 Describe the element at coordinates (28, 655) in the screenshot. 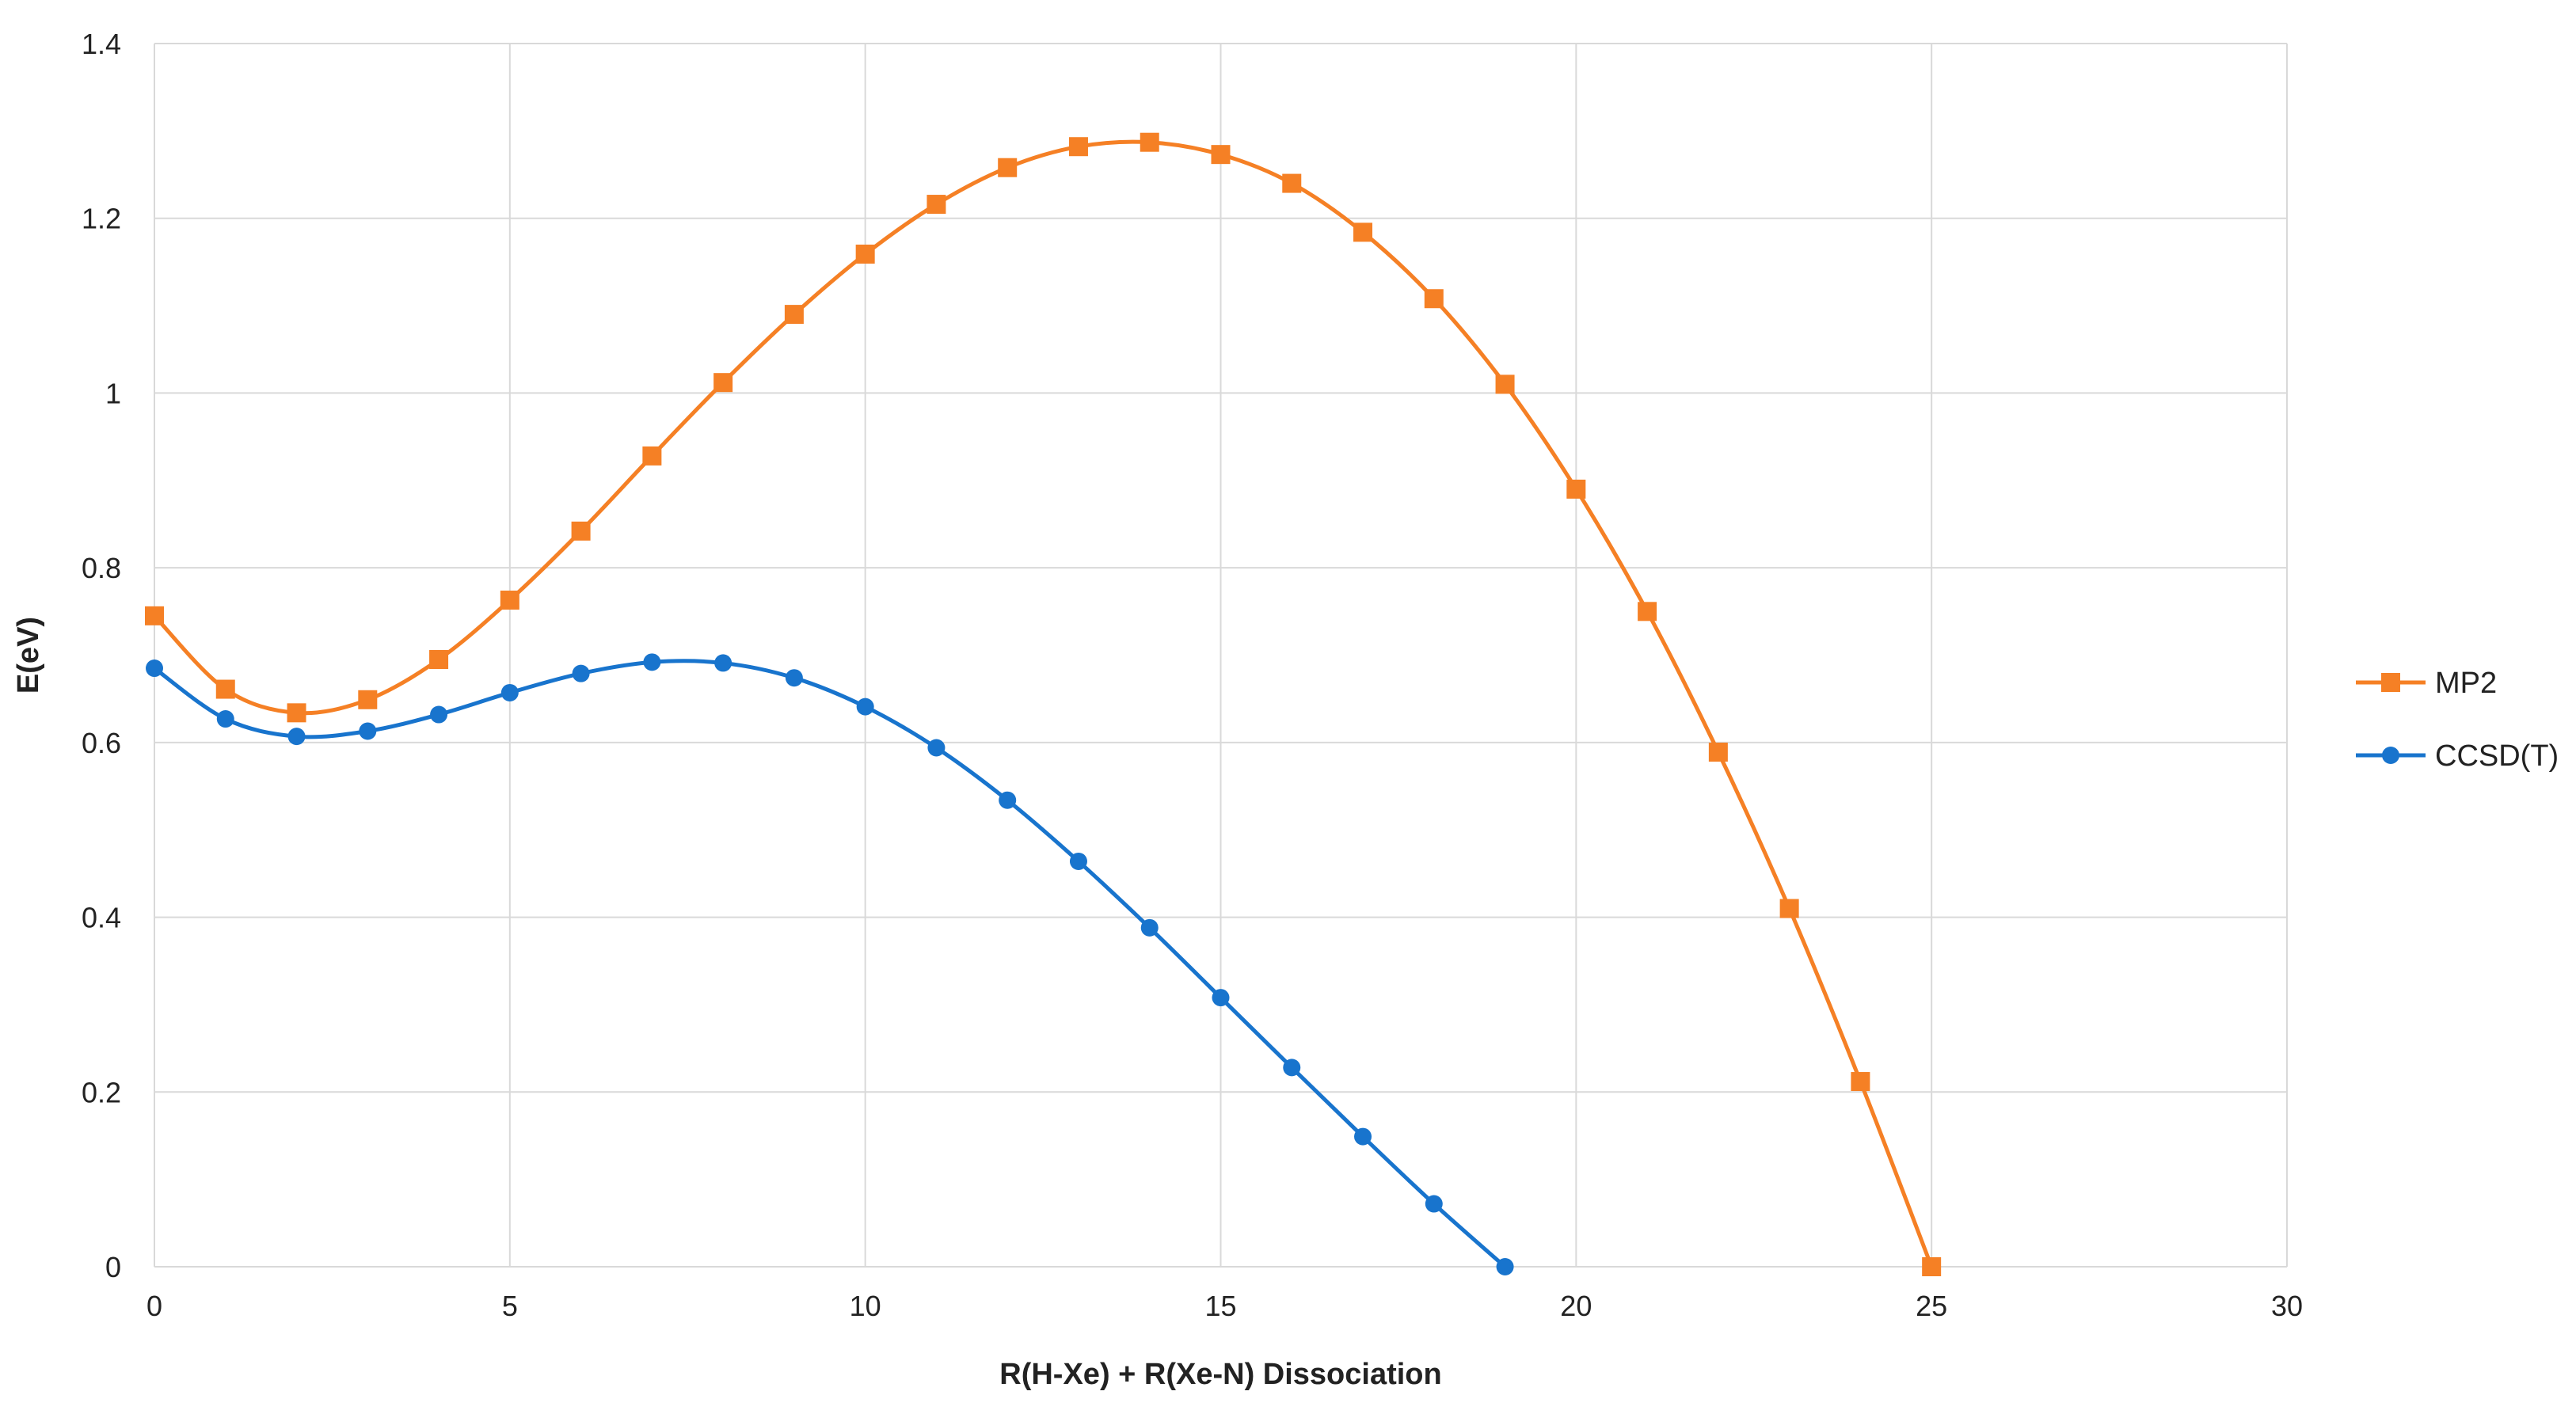

I see `y-axis-title: E(eV)` at that location.